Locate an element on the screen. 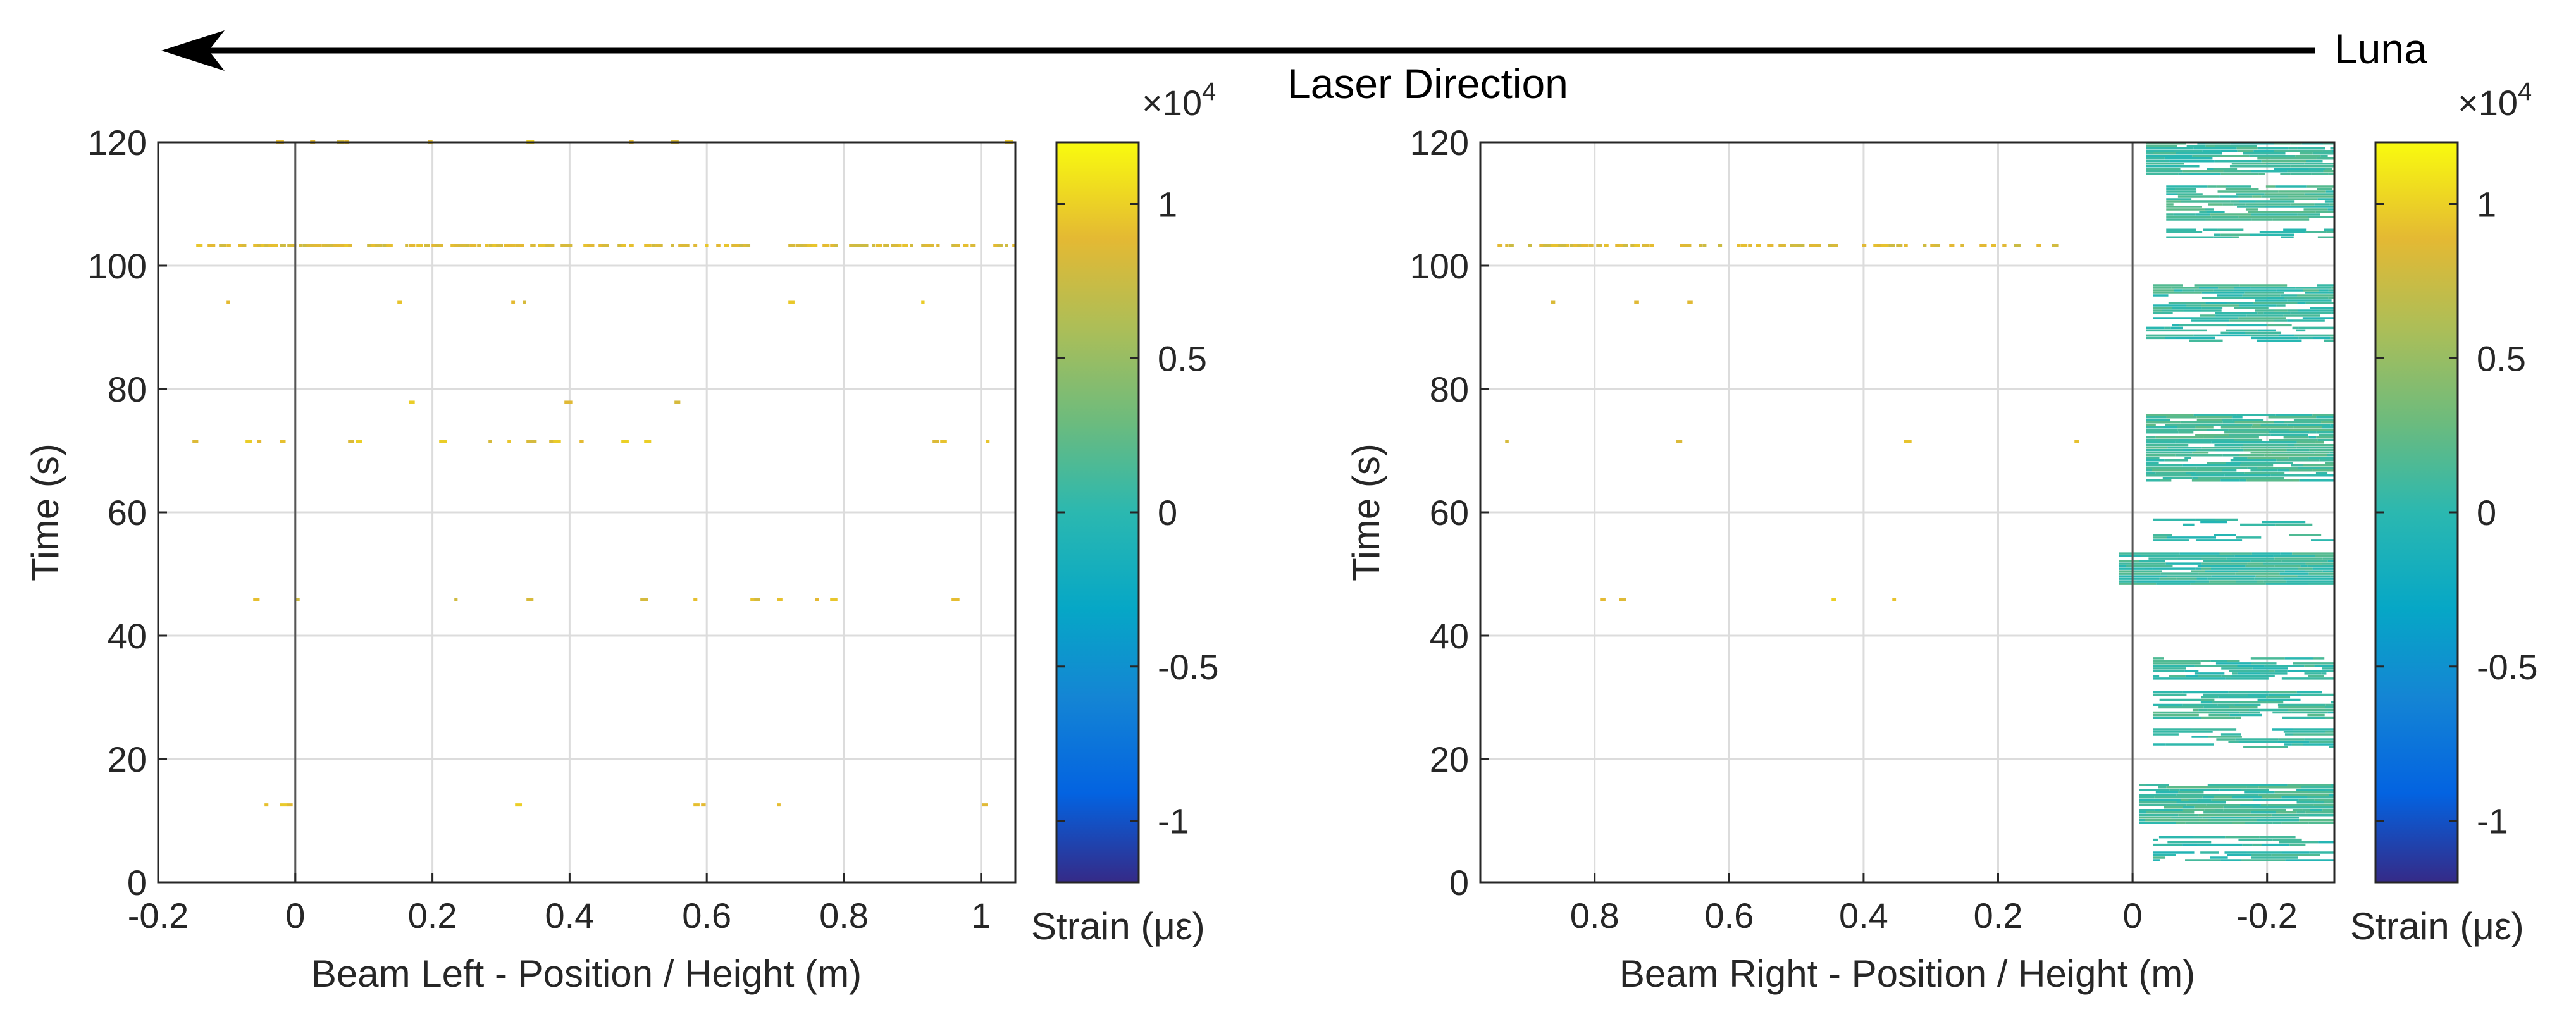 The height and width of the screenshot is (1024, 2576). left-colorbar-label: Strain (με) is located at coordinates (1118, 926).